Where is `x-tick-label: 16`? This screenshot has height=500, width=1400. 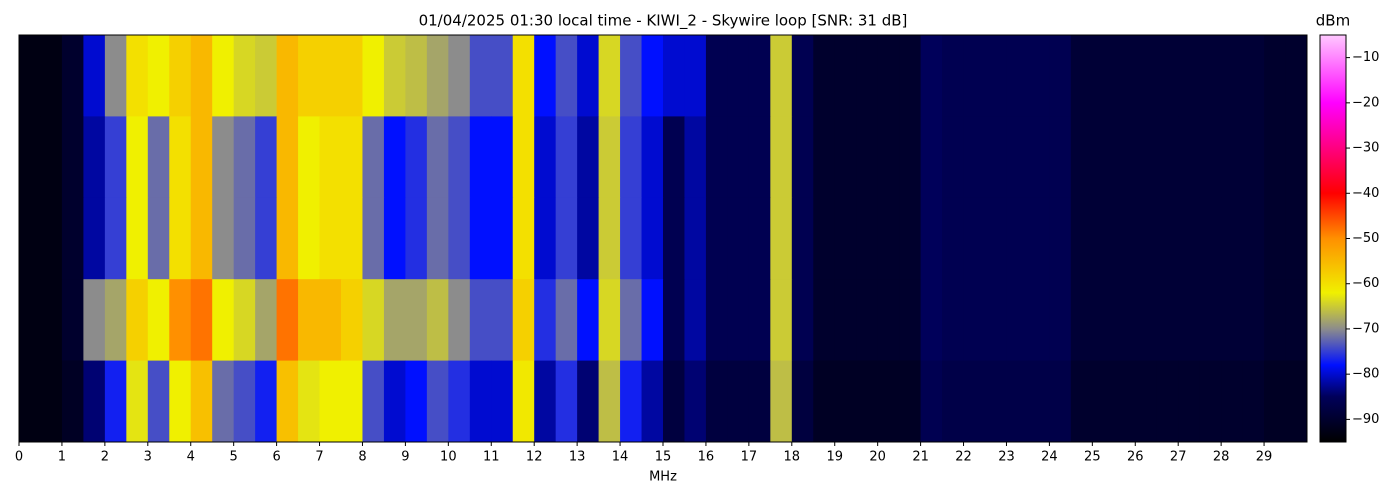
x-tick-label: 16 is located at coordinates (706, 457).